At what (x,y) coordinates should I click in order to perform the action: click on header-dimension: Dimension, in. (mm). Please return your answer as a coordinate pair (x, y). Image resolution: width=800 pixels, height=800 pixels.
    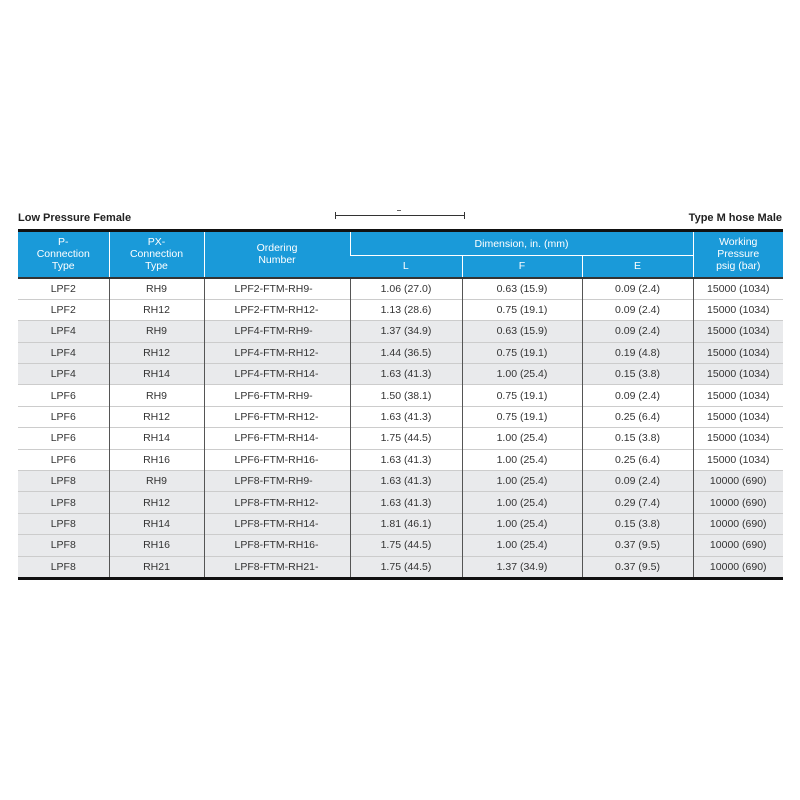
    Looking at the image, I should click on (521, 243).